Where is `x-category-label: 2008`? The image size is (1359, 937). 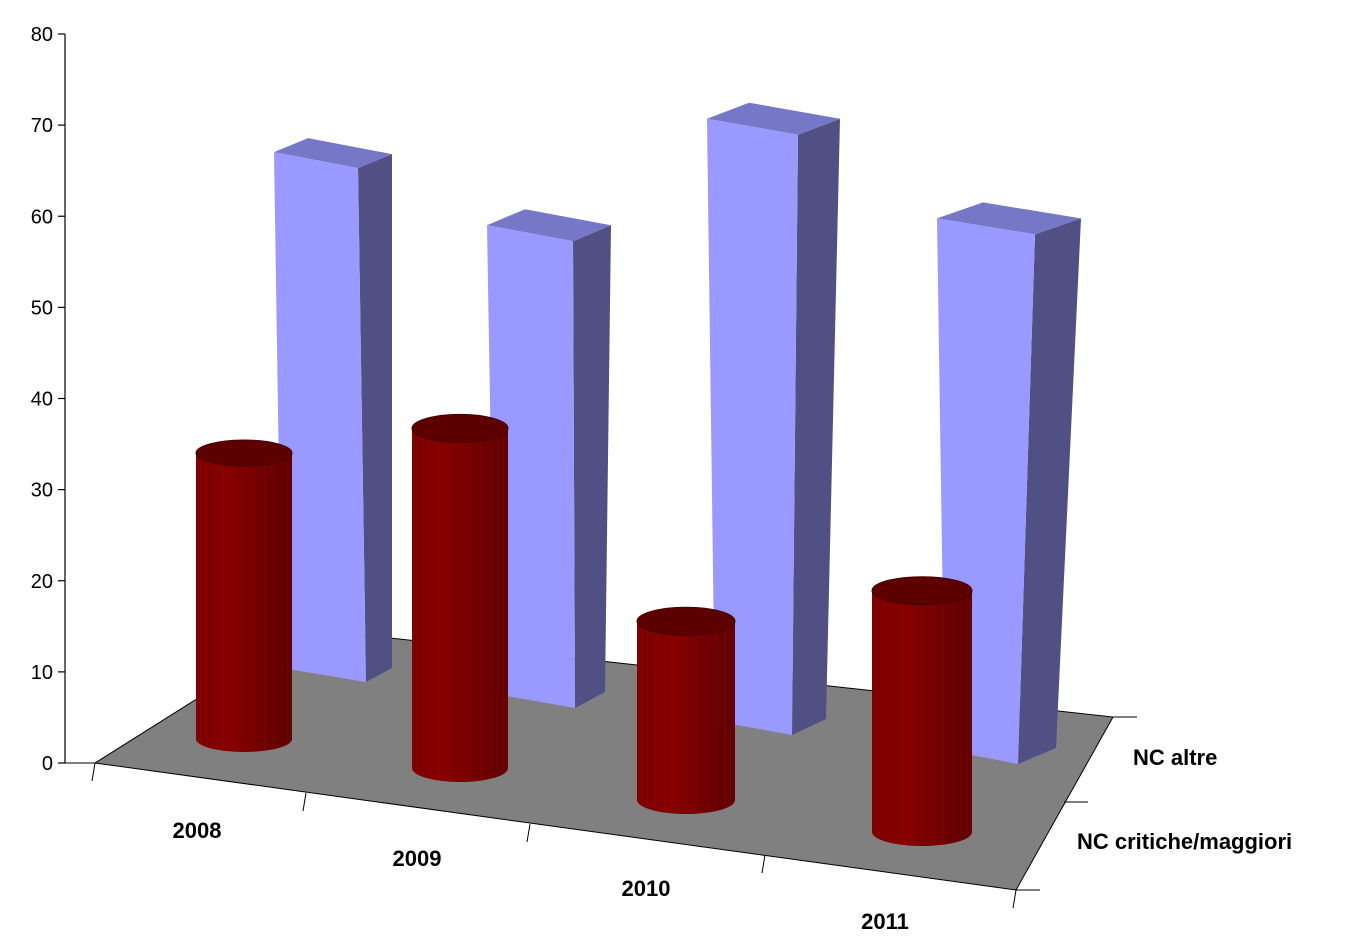
x-category-label: 2008 is located at coordinates (197, 830).